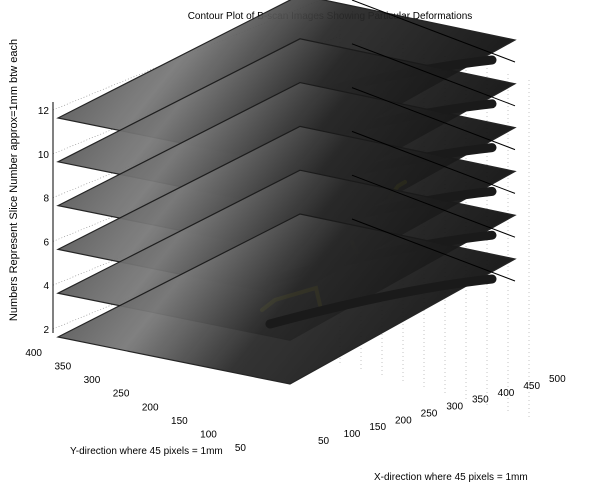 Image resolution: width=591 pixels, height=500 pixels. What do you see at coordinates (480, 400) in the screenshot?
I see `x-tick-label: 350` at bounding box center [480, 400].